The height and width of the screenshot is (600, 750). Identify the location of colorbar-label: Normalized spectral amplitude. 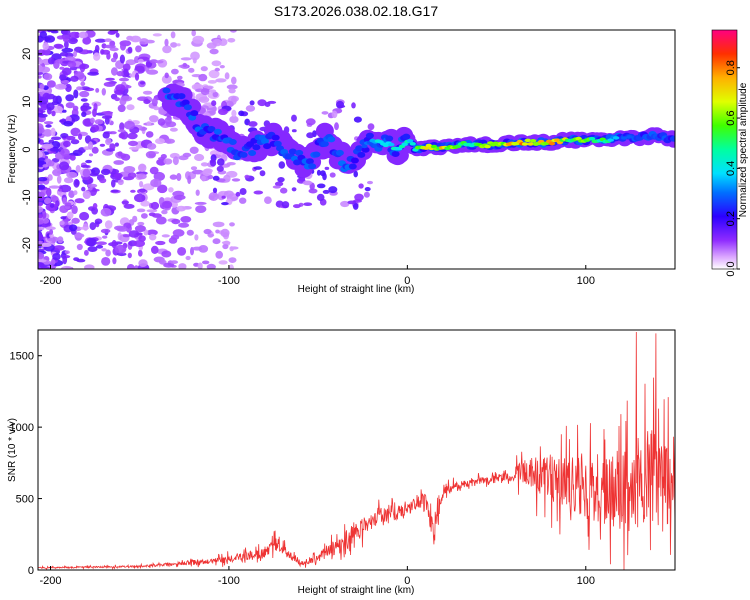
(743, 149).